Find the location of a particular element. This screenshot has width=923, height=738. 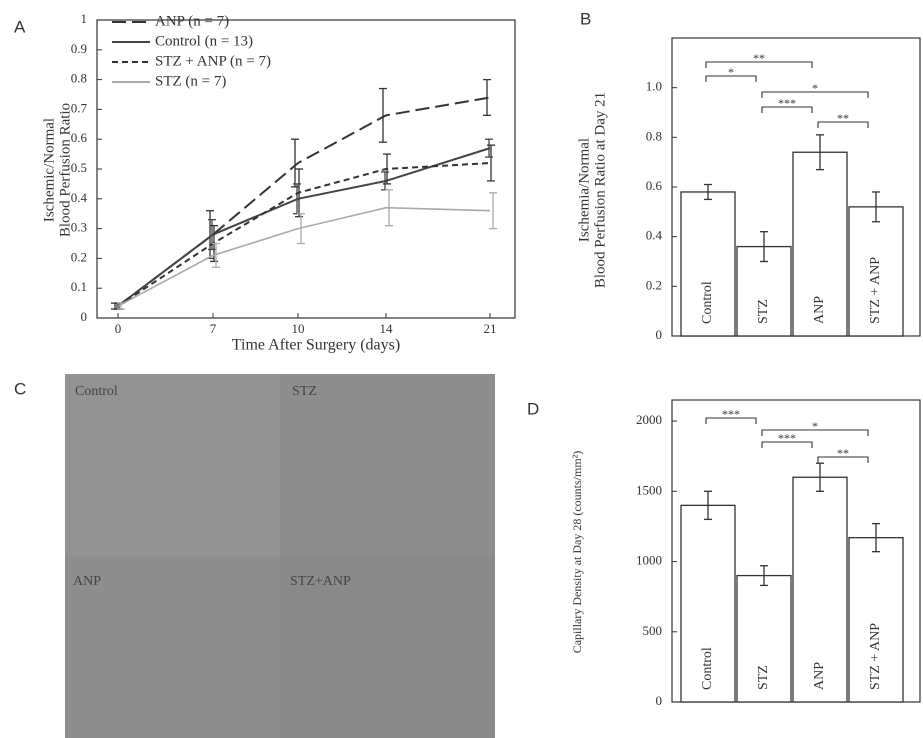

y-tick-label: 1000 is located at coordinates (649, 560).